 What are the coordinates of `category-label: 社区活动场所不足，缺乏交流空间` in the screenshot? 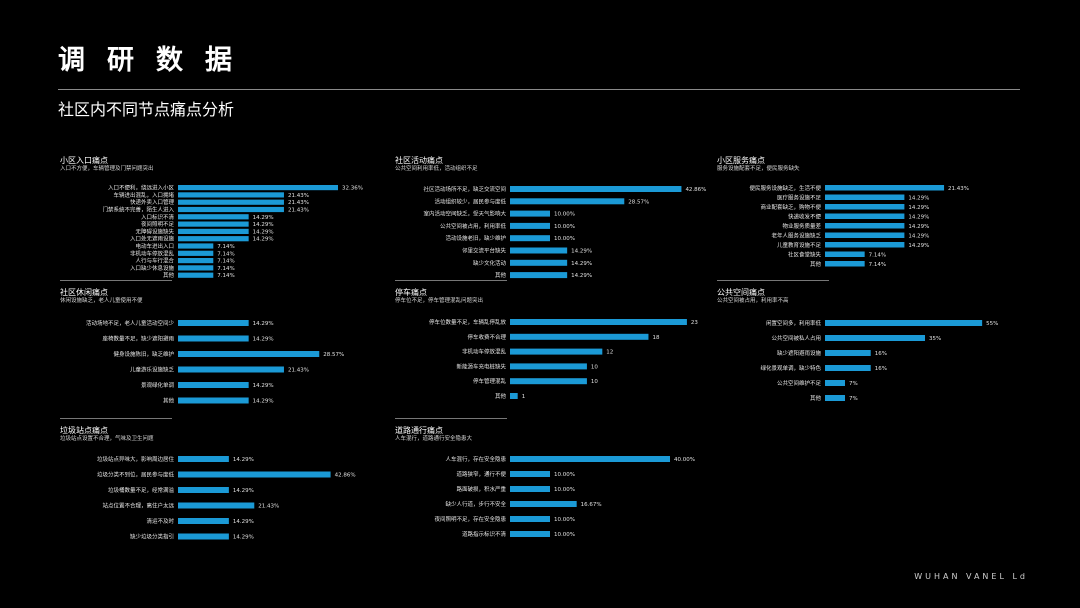 It's located at (464, 189).